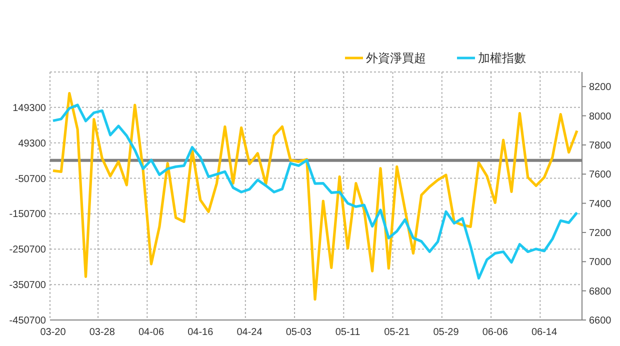 The width and height of the screenshot is (620, 346). I want to click on y-tick-label: 49300, so click(32, 144).